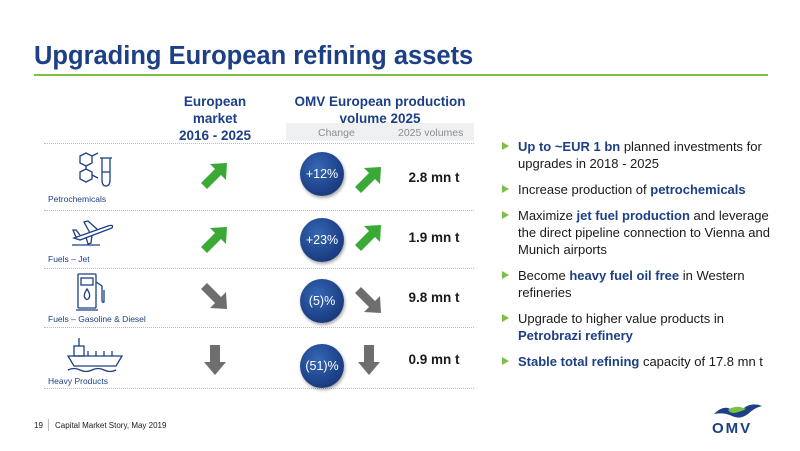  What do you see at coordinates (69, 259) in the screenshot?
I see `row-label-jet: Fuels – Jet` at bounding box center [69, 259].